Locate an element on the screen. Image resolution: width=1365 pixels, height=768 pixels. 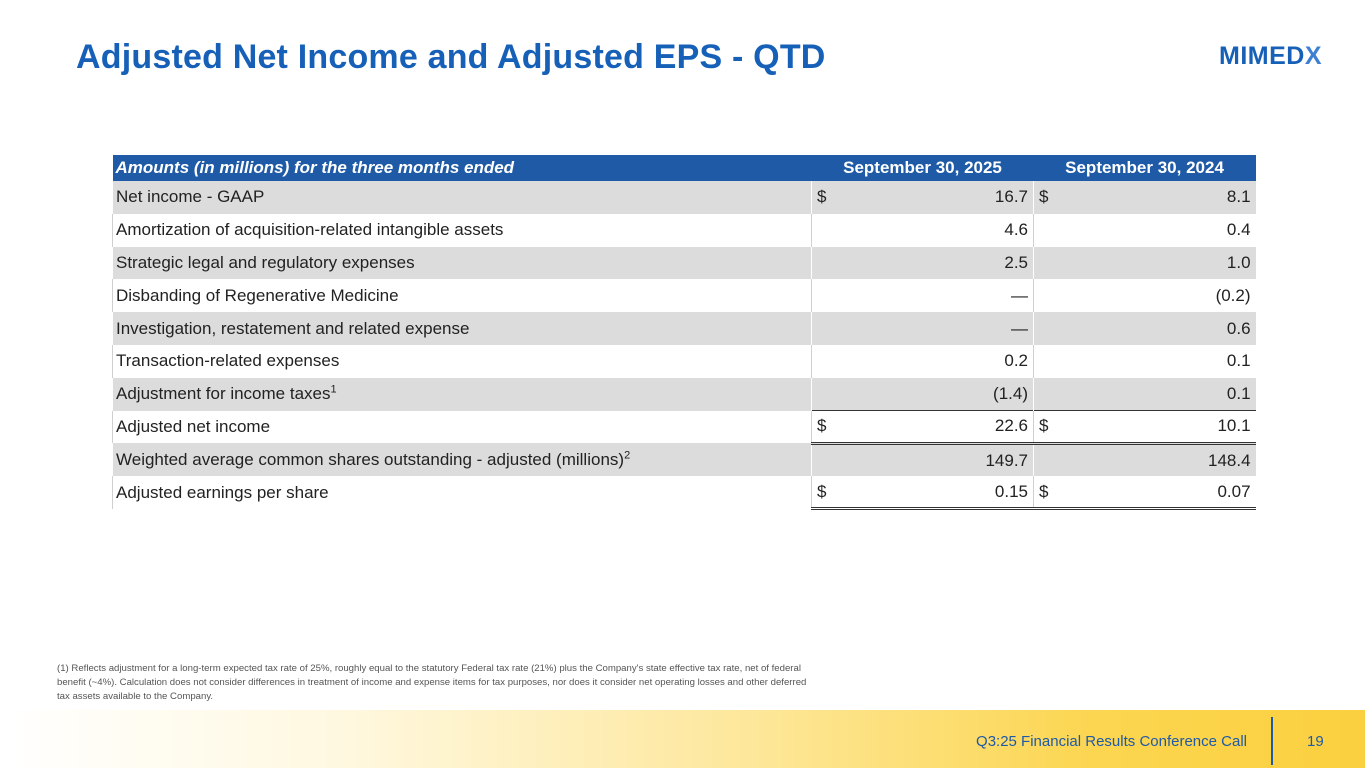
footer-divider is located at coordinates (1272, 741).